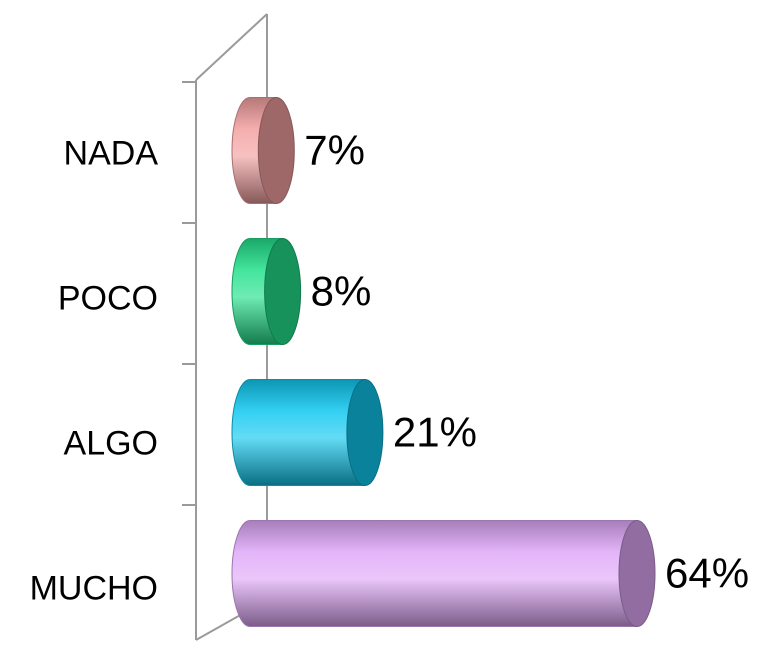 The height and width of the screenshot is (645, 765). I want to click on value-label: 64%, so click(707, 573).